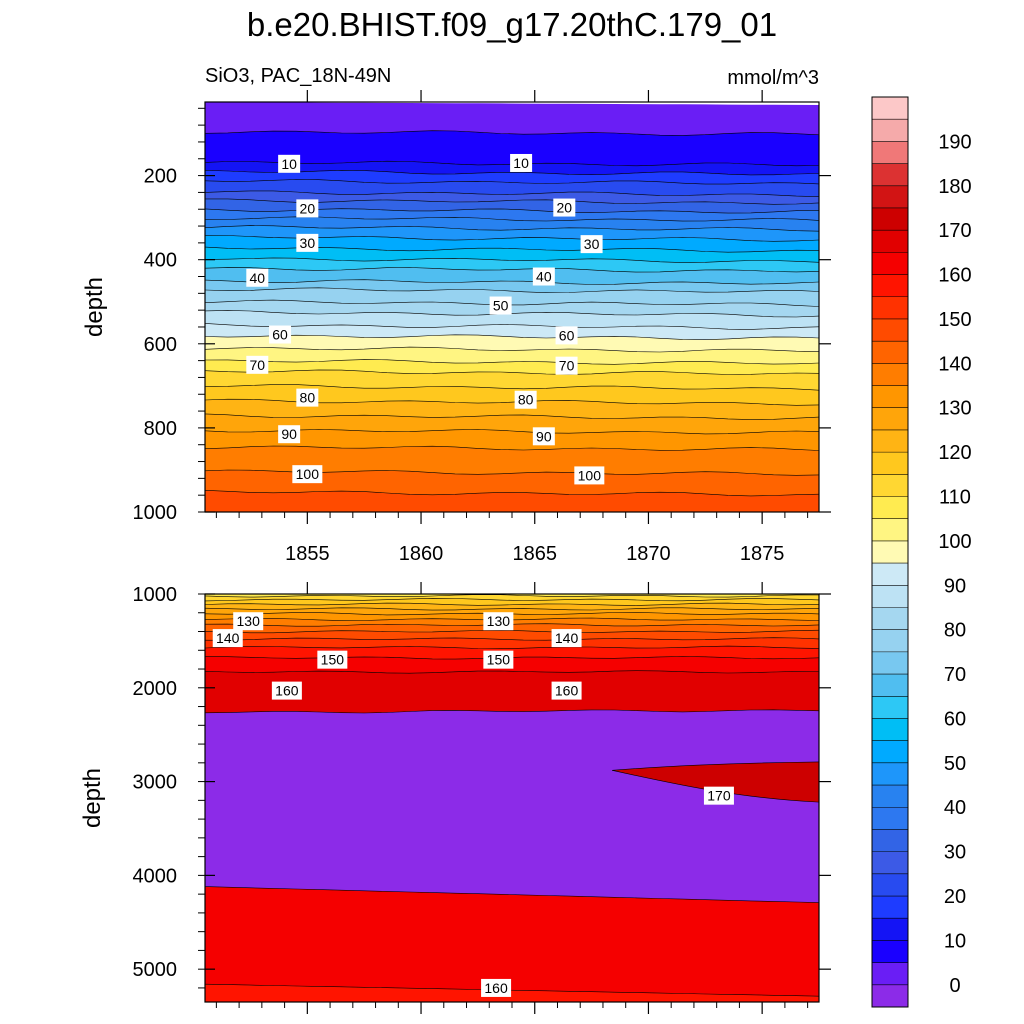  I want to click on upper-contour-label-10-box, so click(566, 335).